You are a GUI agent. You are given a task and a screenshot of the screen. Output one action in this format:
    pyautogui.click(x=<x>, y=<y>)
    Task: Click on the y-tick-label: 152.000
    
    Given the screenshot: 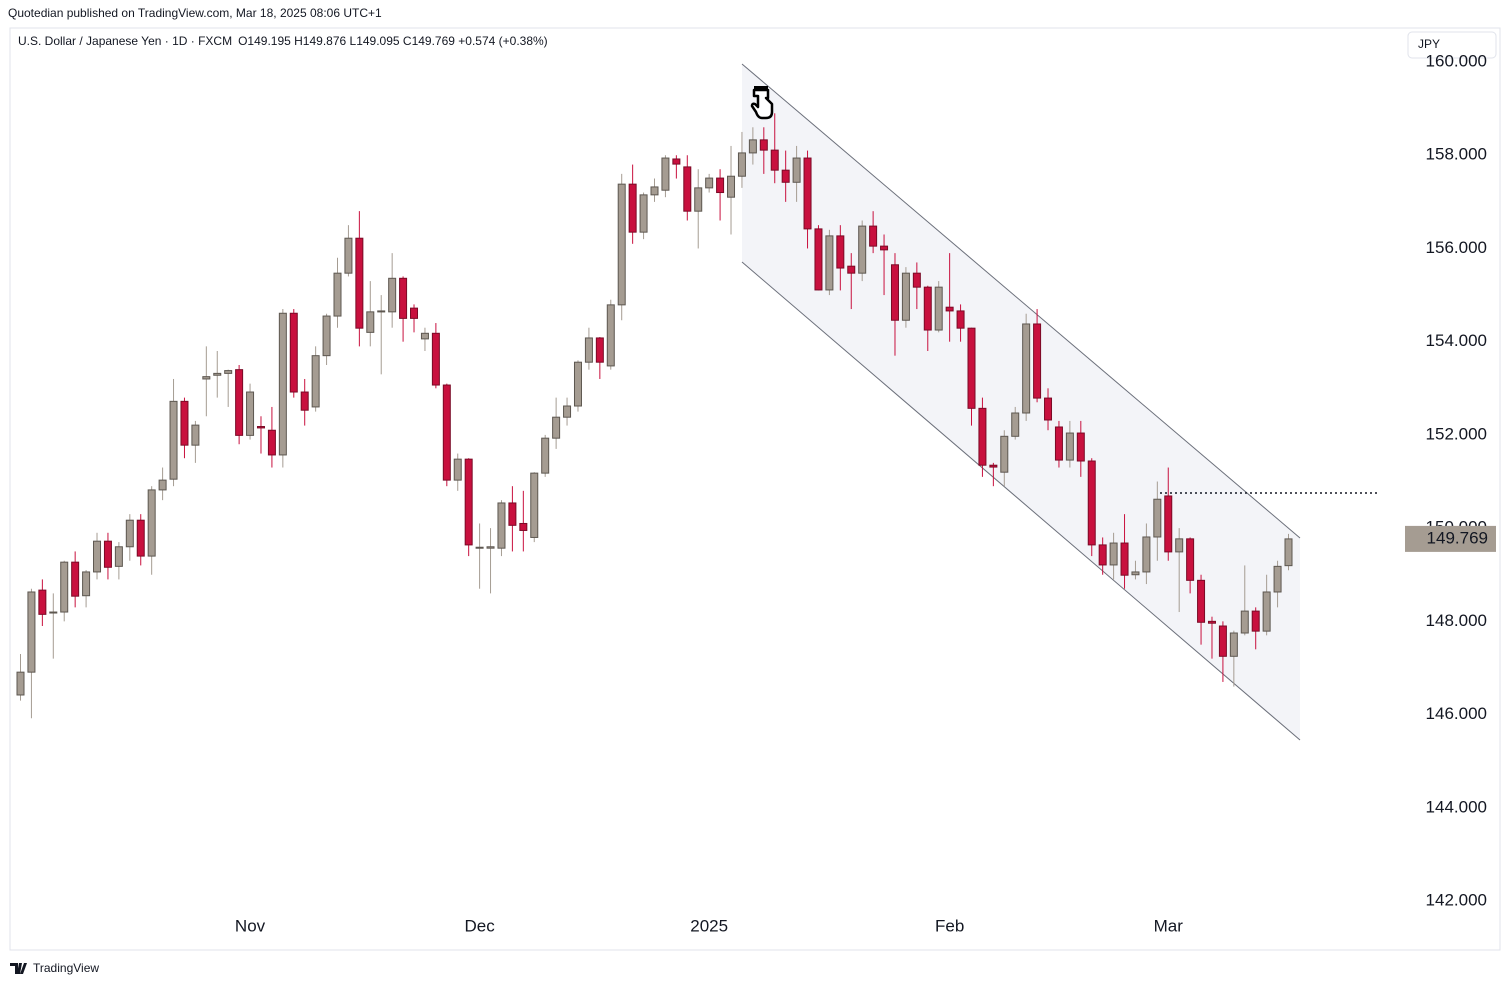 What is the action you would take?
    pyautogui.click(x=1456, y=433)
    